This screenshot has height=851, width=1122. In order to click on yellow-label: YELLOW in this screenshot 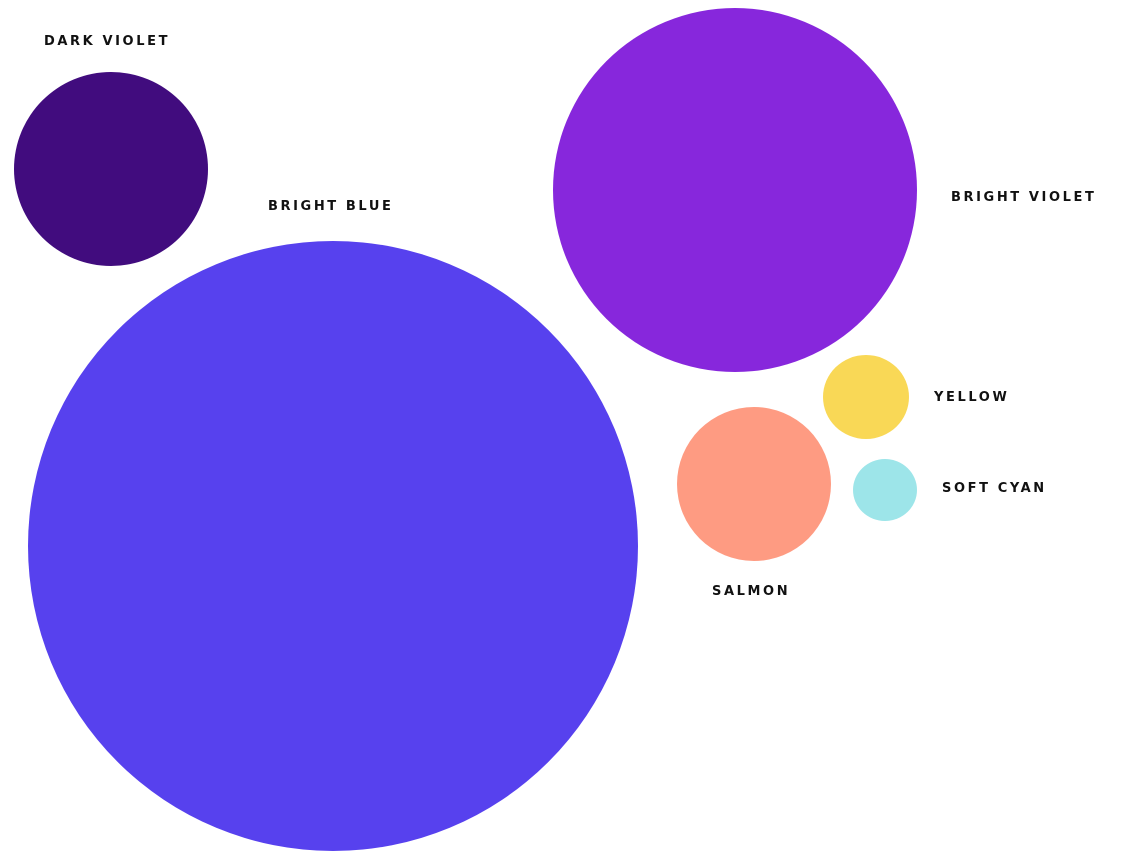, I will do `click(972, 397)`.